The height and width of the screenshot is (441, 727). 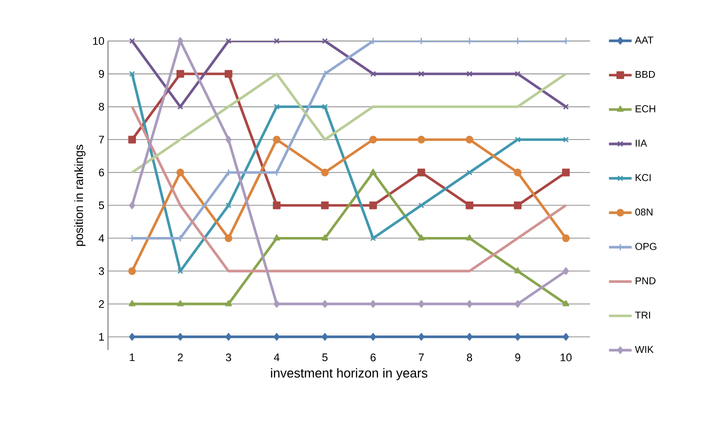 I want to click on y-tick-label: 3, so click(x=101, y=271).